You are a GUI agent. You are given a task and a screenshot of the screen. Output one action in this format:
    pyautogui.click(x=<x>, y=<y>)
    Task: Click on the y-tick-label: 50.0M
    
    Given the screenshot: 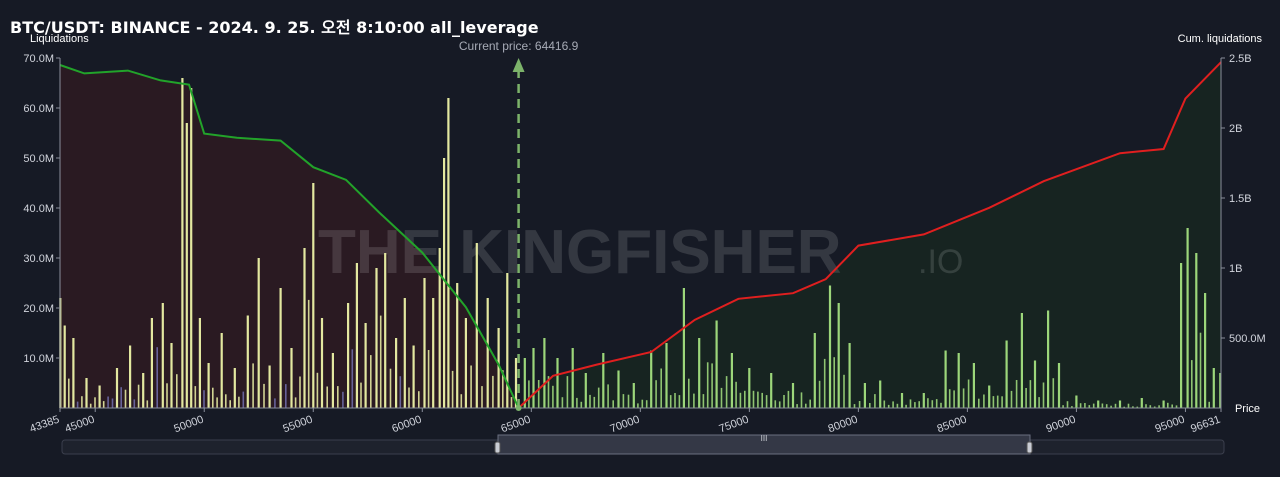 What is the action you would take?
    pyautogui.click(x=38, y=159)
    